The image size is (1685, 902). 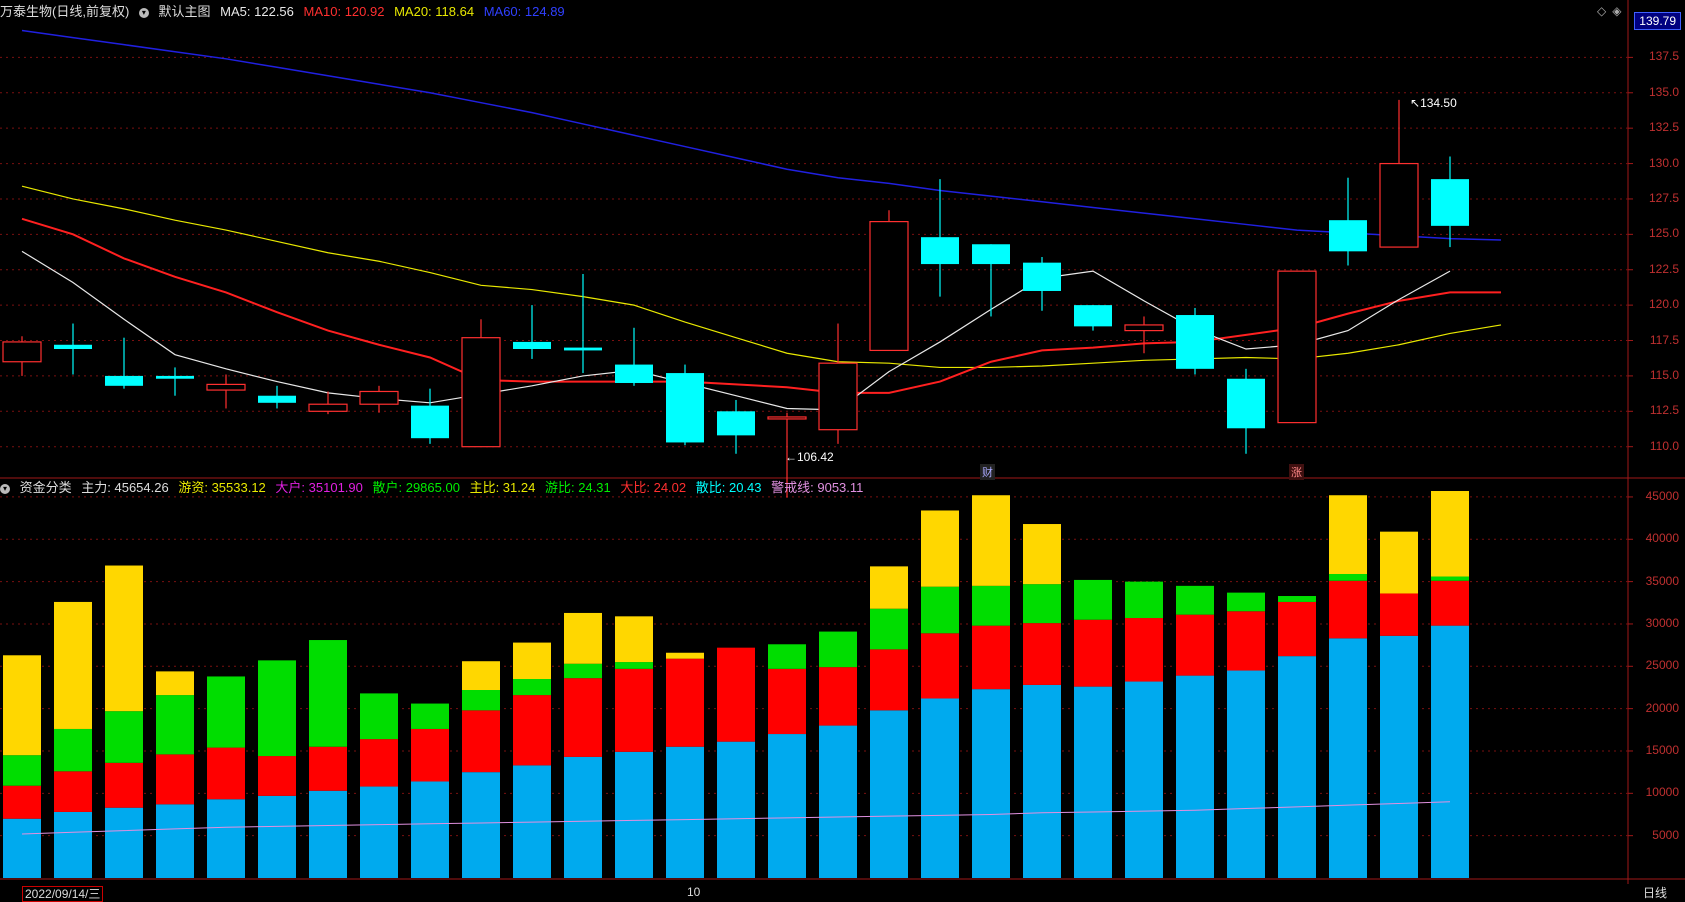 What do you see at coordinates (1663, 56) in the screenshot?
I see `price-axis-label: 137.5` at bounding box center [1663, 56].